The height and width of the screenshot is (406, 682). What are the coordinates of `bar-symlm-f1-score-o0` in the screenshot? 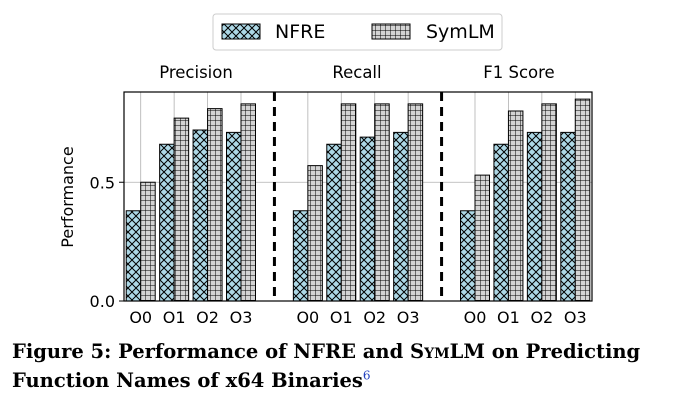 It's located at (482, 238).